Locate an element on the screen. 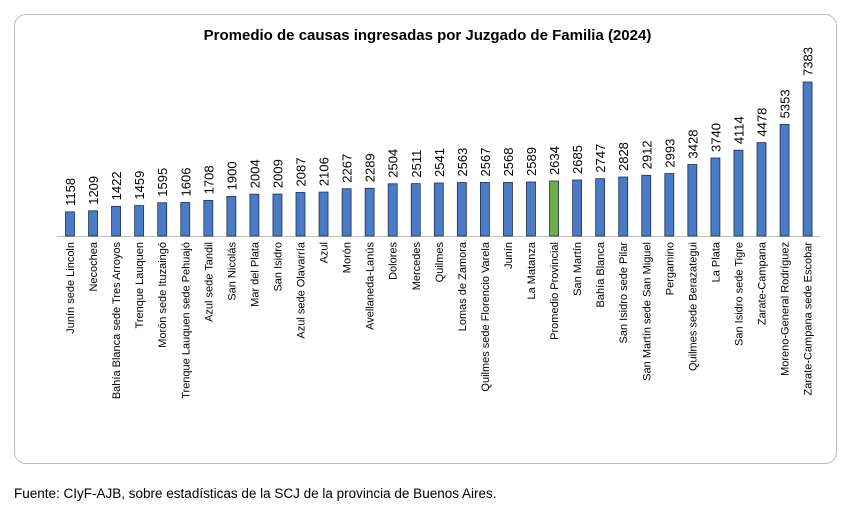 The width and height of the screenshot is (855, 517). category-label: Moreno-General Rodríguez is located at coordinates (786, 309).